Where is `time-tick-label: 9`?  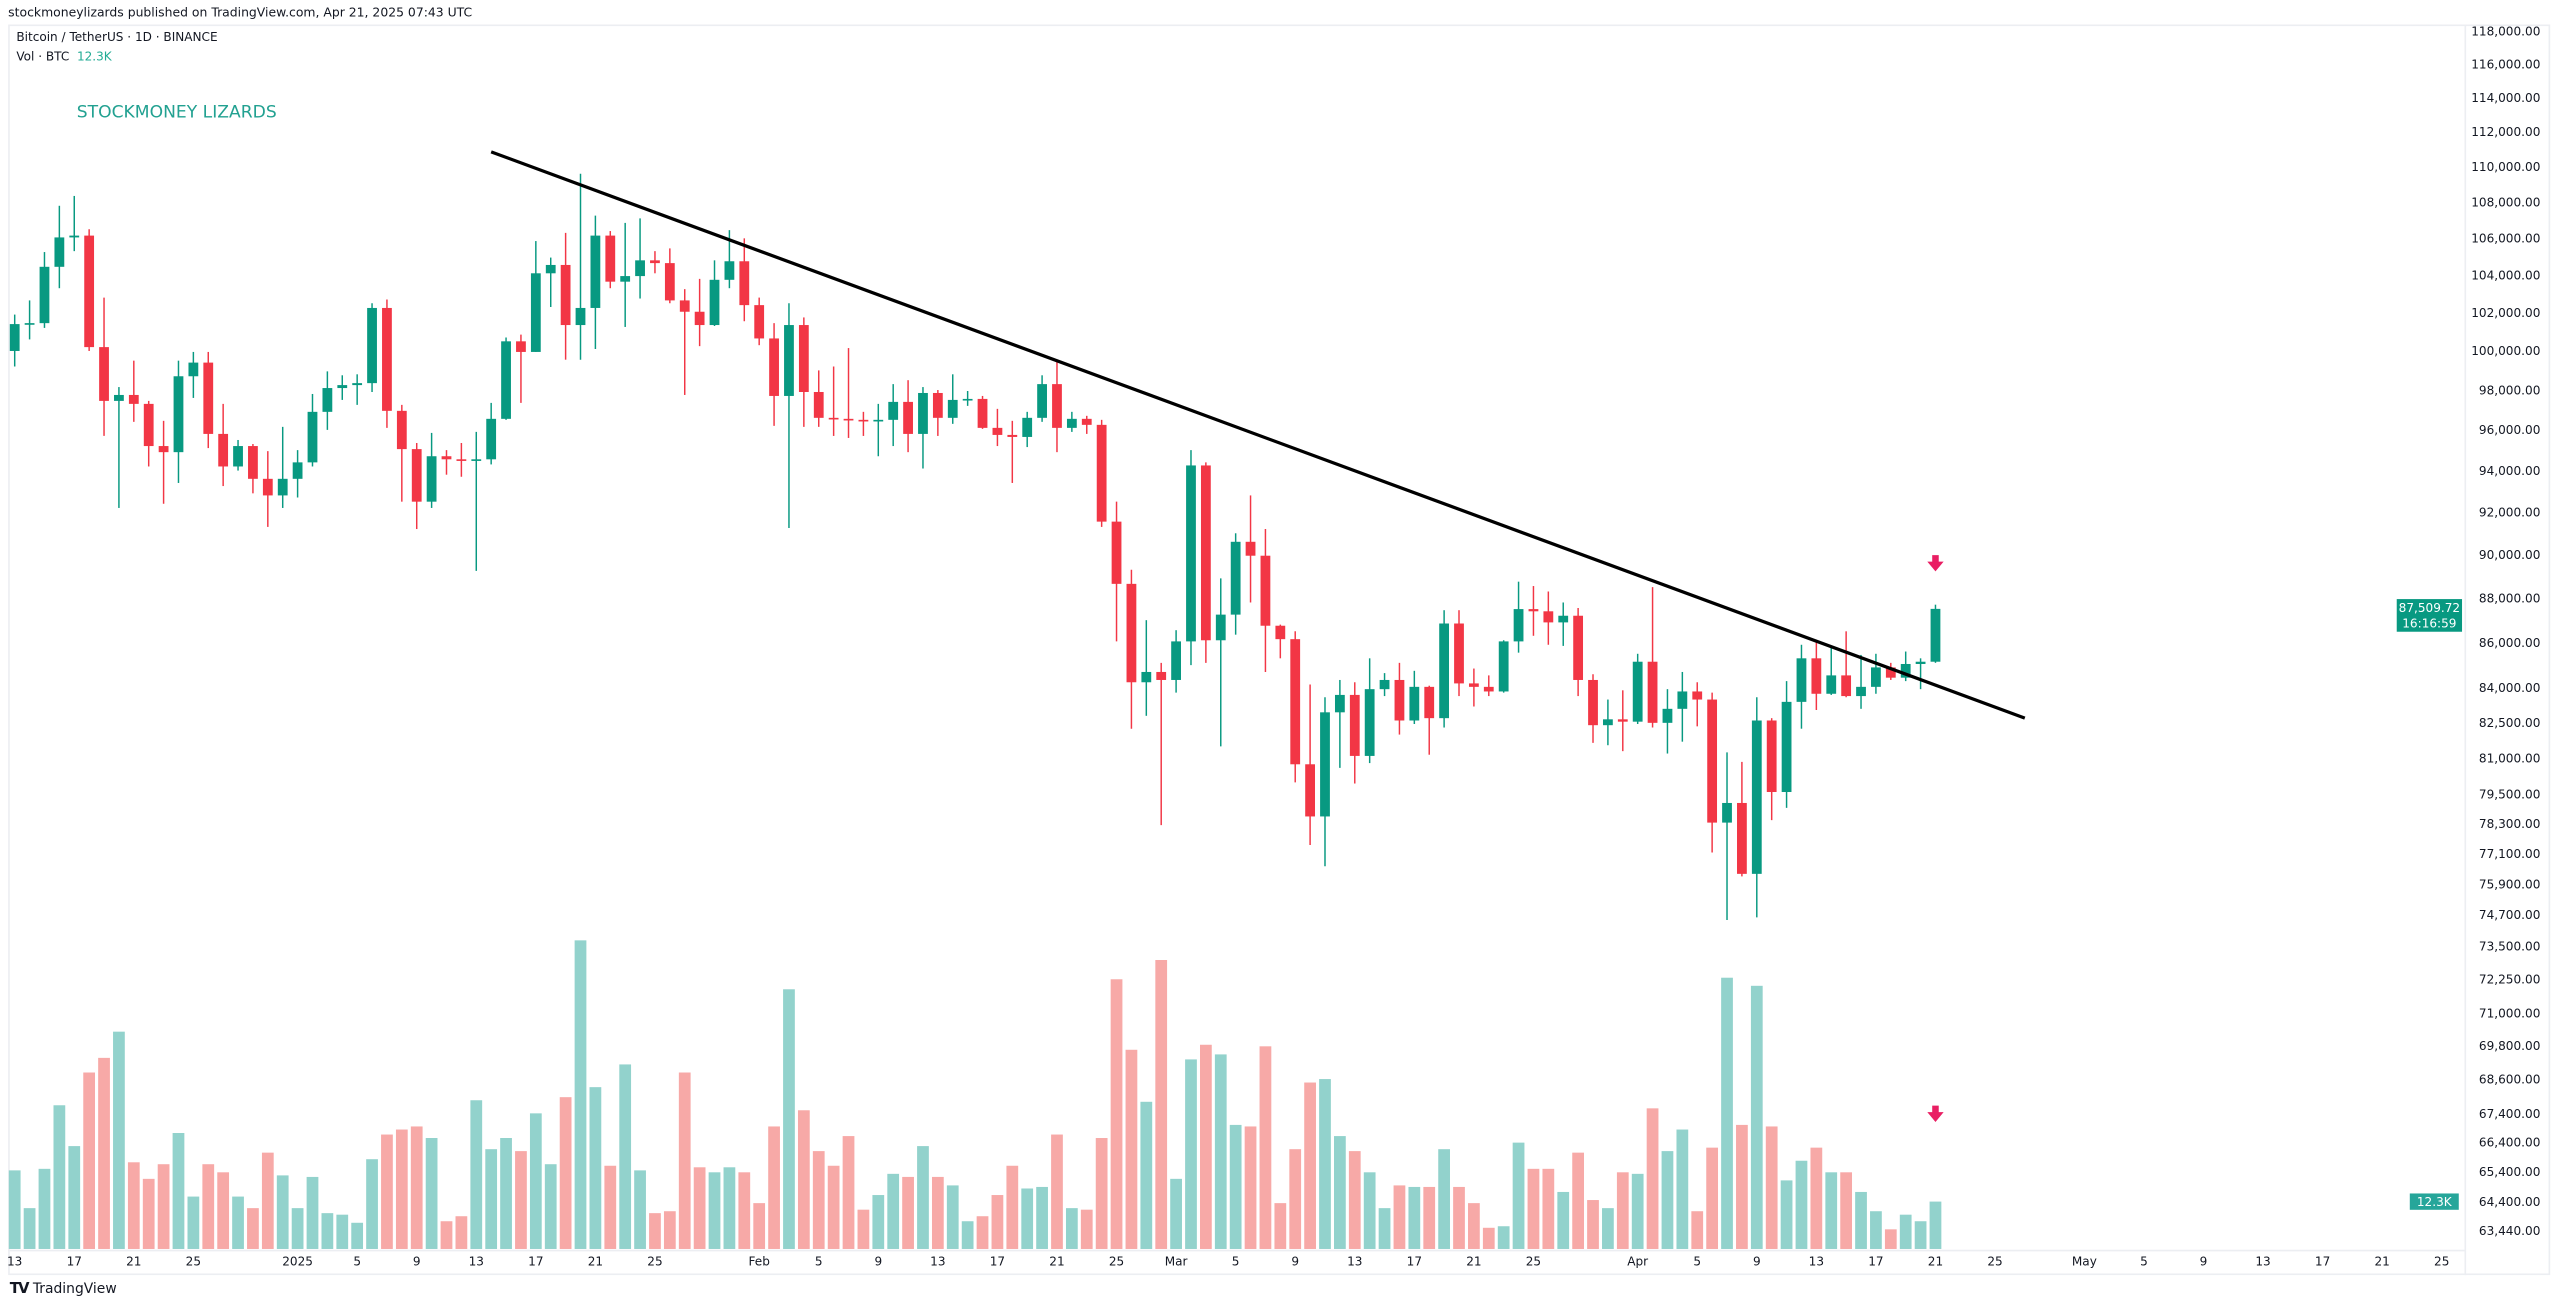 time-tick-label: 9 is located at coordinates (1295, 1261).